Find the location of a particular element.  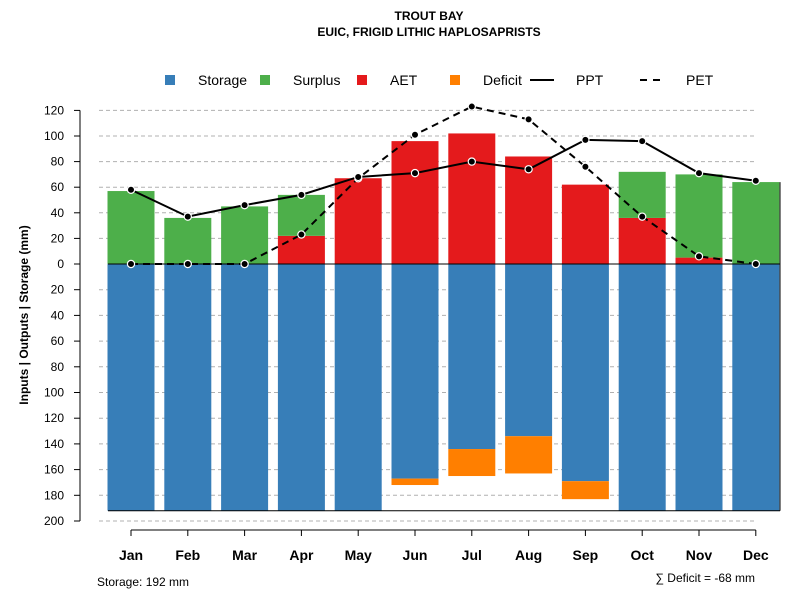

point-ppt-sep is located at coordinates (585, 140).